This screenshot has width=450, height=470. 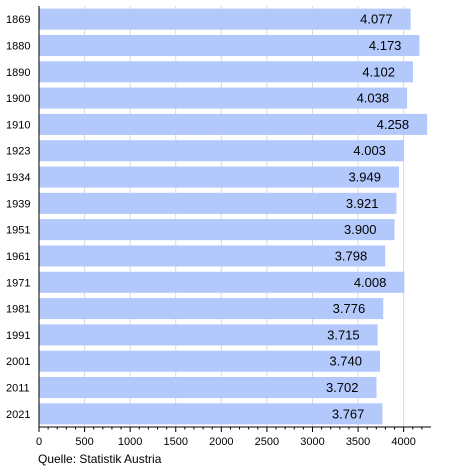 I want to click on category-label-2021: 2021, so click(x=18, y=415).